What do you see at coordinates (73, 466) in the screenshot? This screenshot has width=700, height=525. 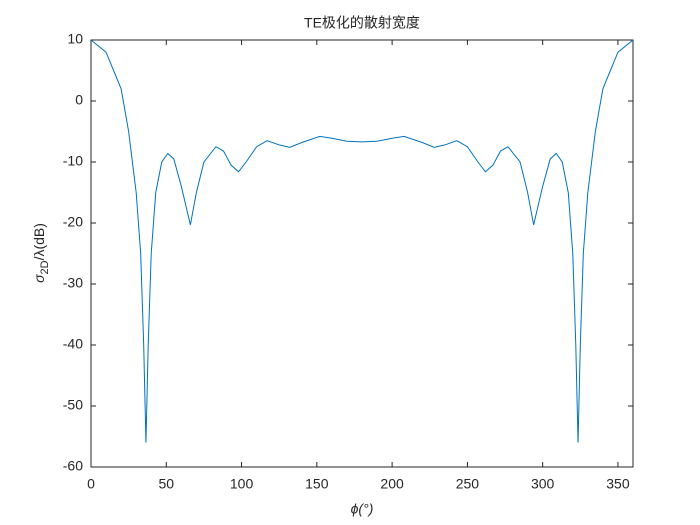 I see `y-tick-label: -60` at bounding box center [73, 466].